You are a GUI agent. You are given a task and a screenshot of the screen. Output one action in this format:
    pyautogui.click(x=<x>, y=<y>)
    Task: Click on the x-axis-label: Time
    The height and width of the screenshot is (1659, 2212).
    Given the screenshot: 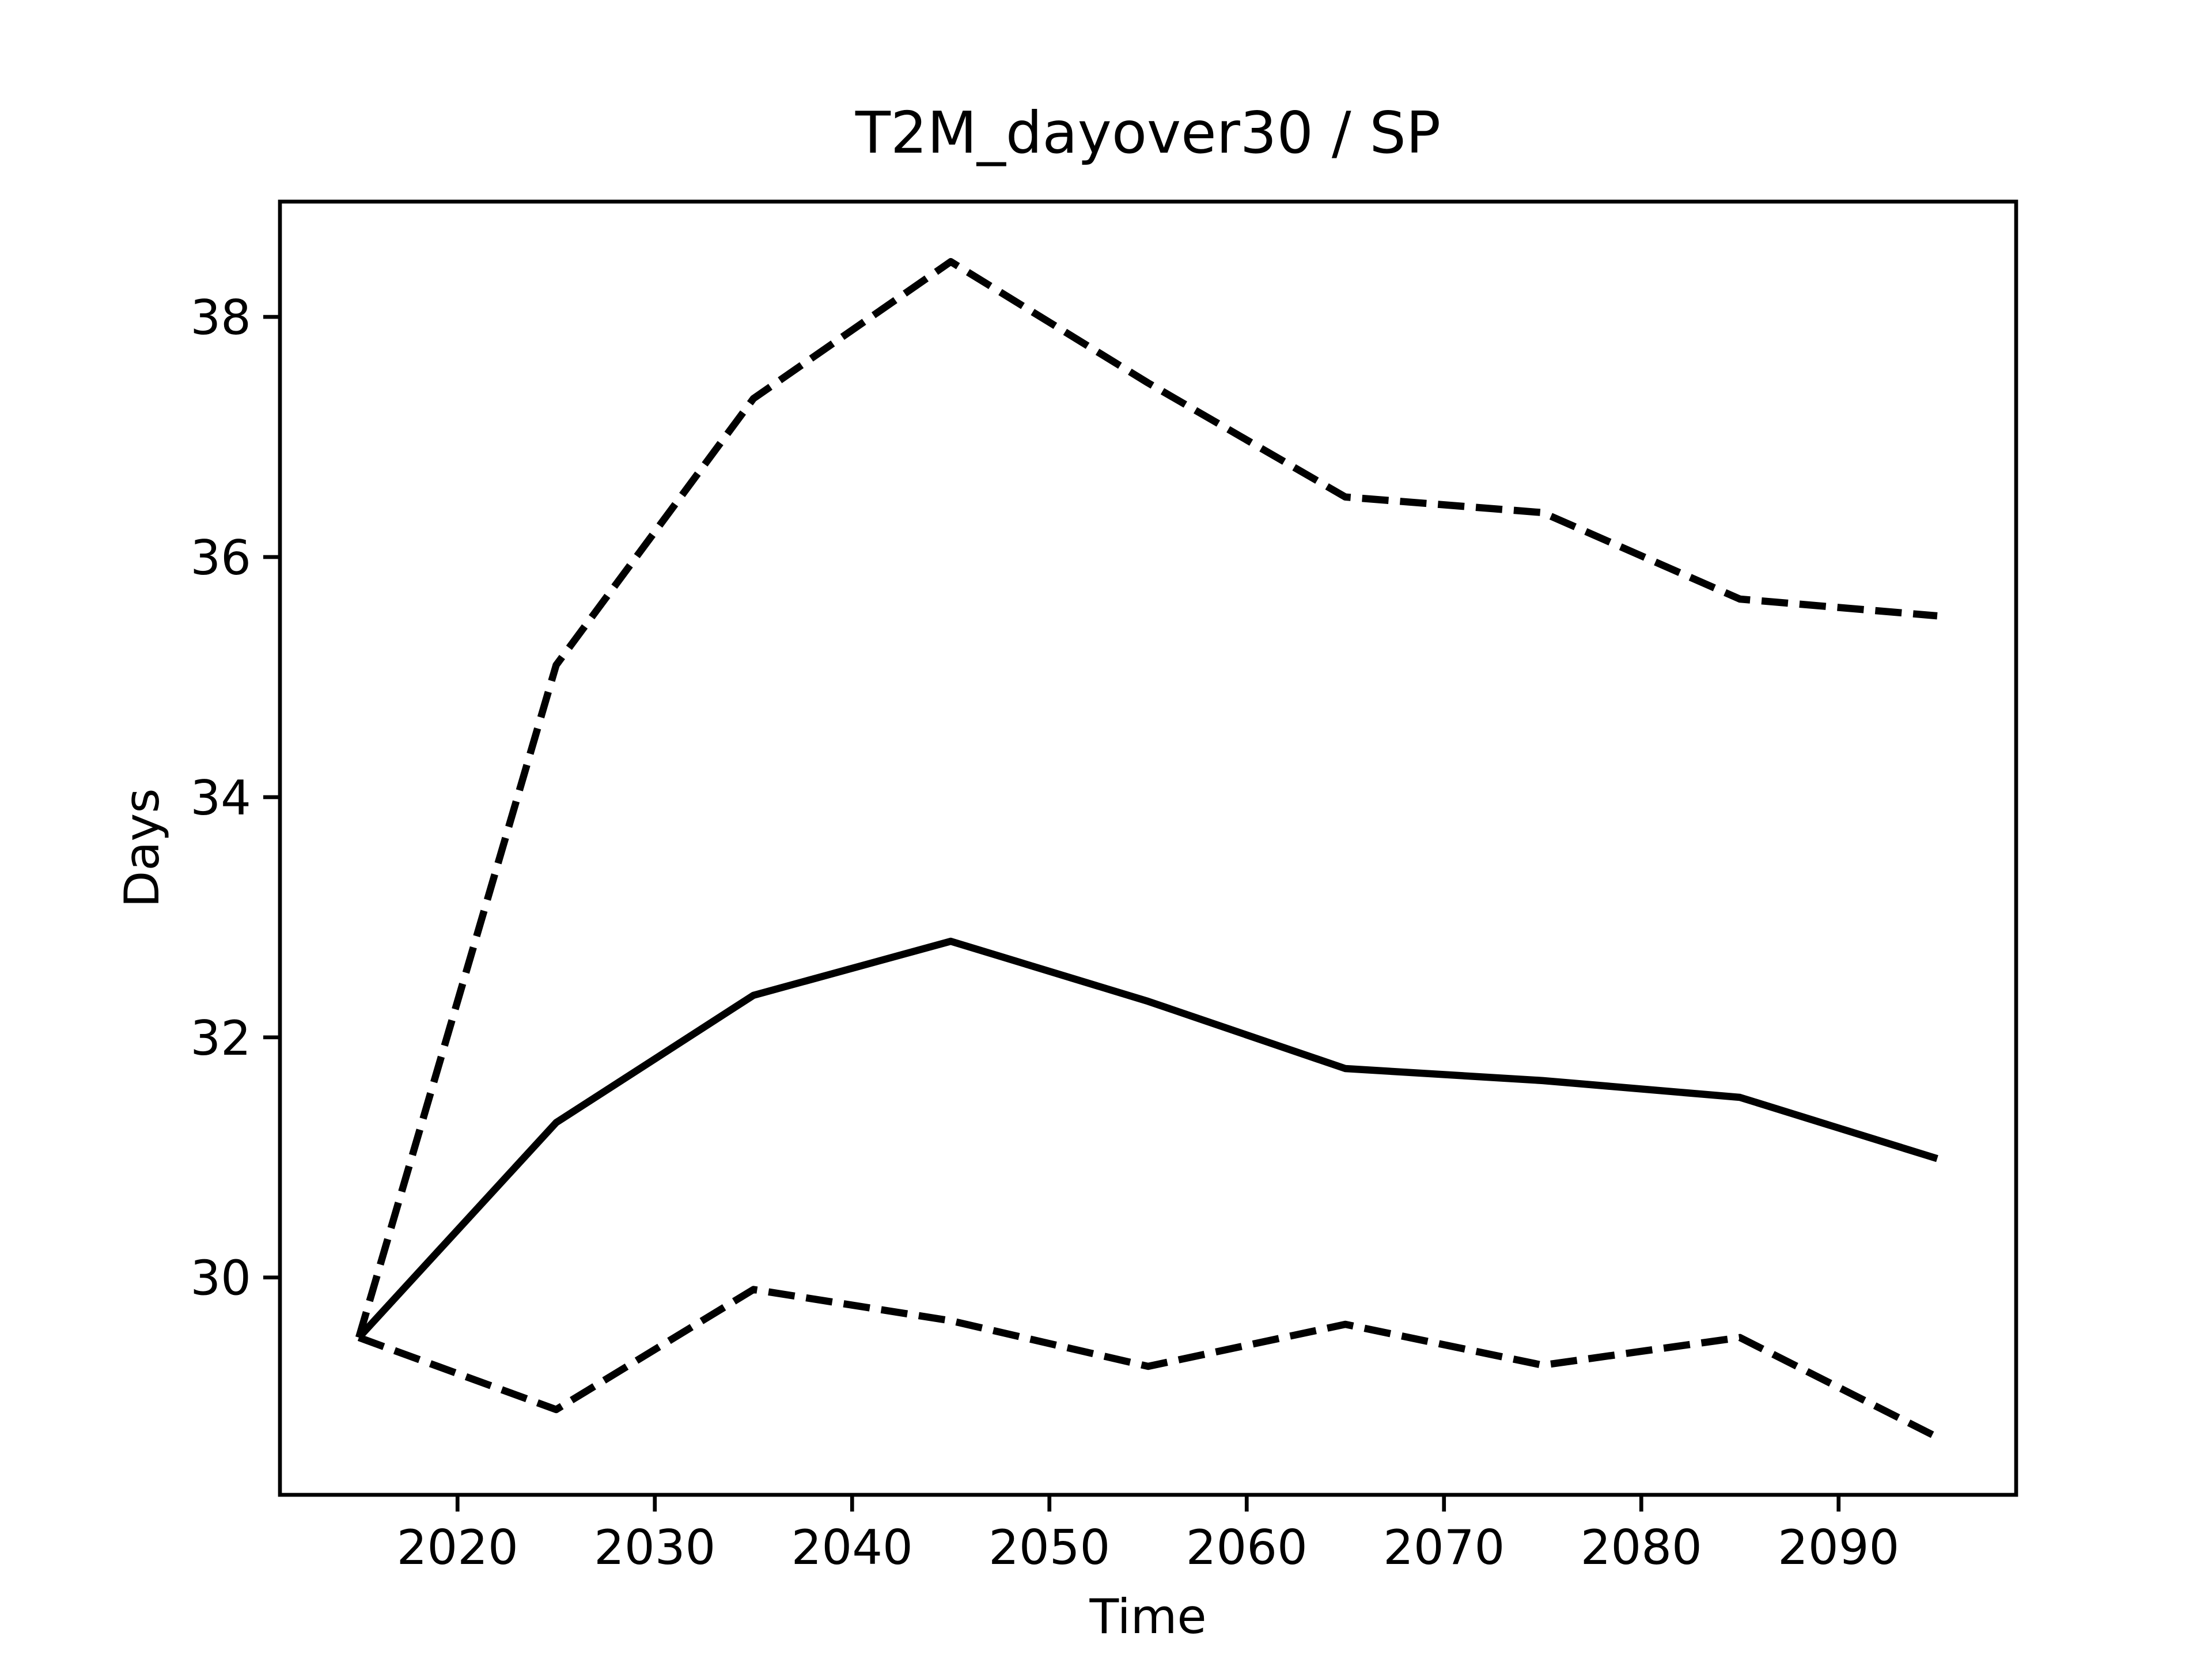 What is the action you would take?
    pyautogui.click(x=1147, y=1617)
    